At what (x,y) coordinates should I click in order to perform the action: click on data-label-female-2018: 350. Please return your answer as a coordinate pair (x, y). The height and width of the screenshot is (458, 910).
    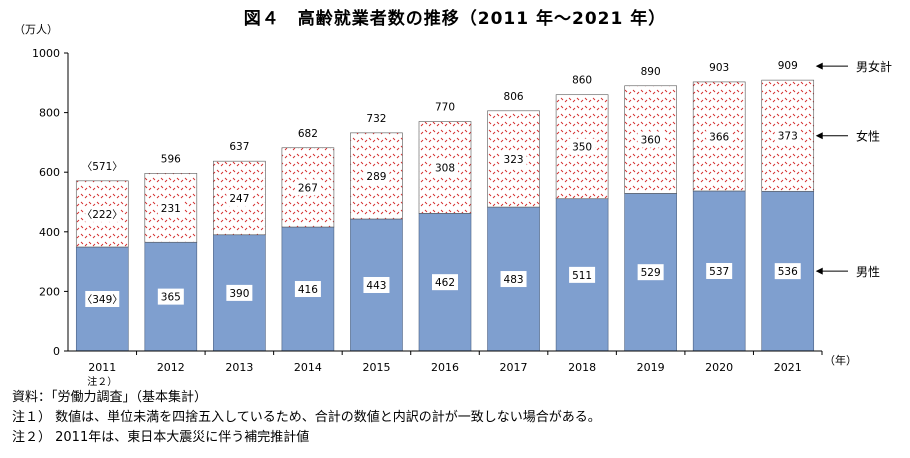
    Looking at the image, I should click on (582, 148).